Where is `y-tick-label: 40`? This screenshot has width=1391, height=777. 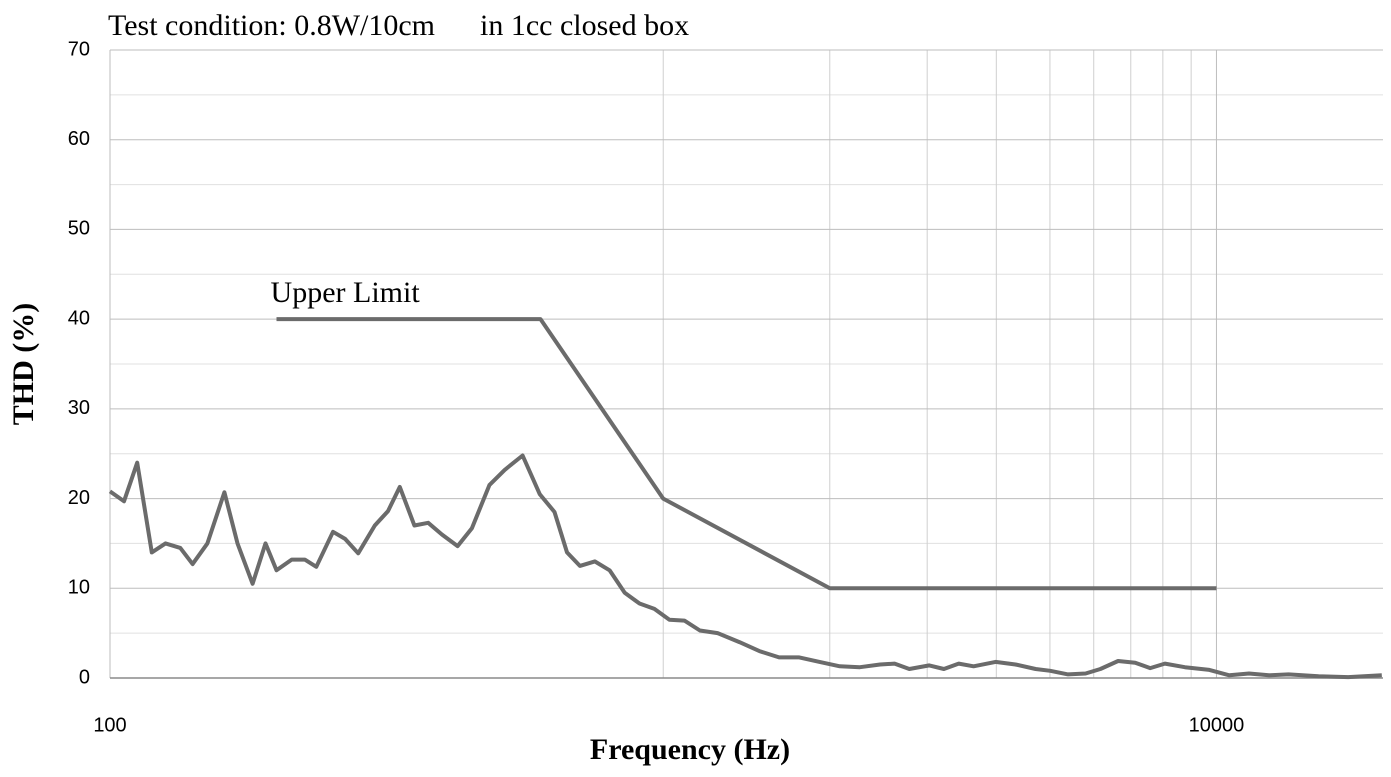
y-tick-label: 40 is located at coordinates (79, 318).